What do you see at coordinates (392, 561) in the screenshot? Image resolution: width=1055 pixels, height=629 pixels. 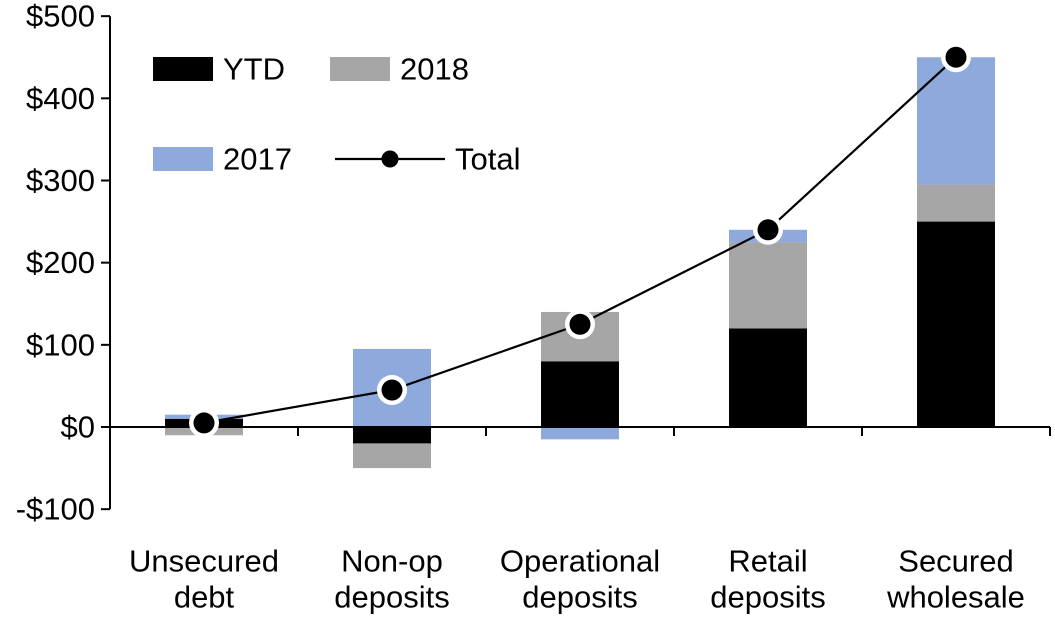 I see `category-label: Non-op` at bounding box center [392, 561].